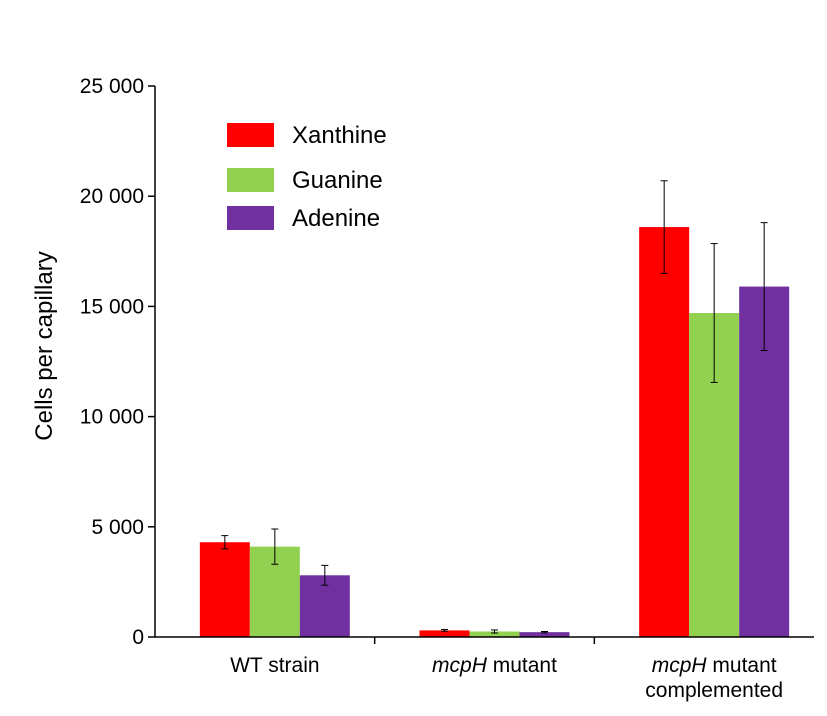  I want to click on category-label: WT strain, so click(274, 665).